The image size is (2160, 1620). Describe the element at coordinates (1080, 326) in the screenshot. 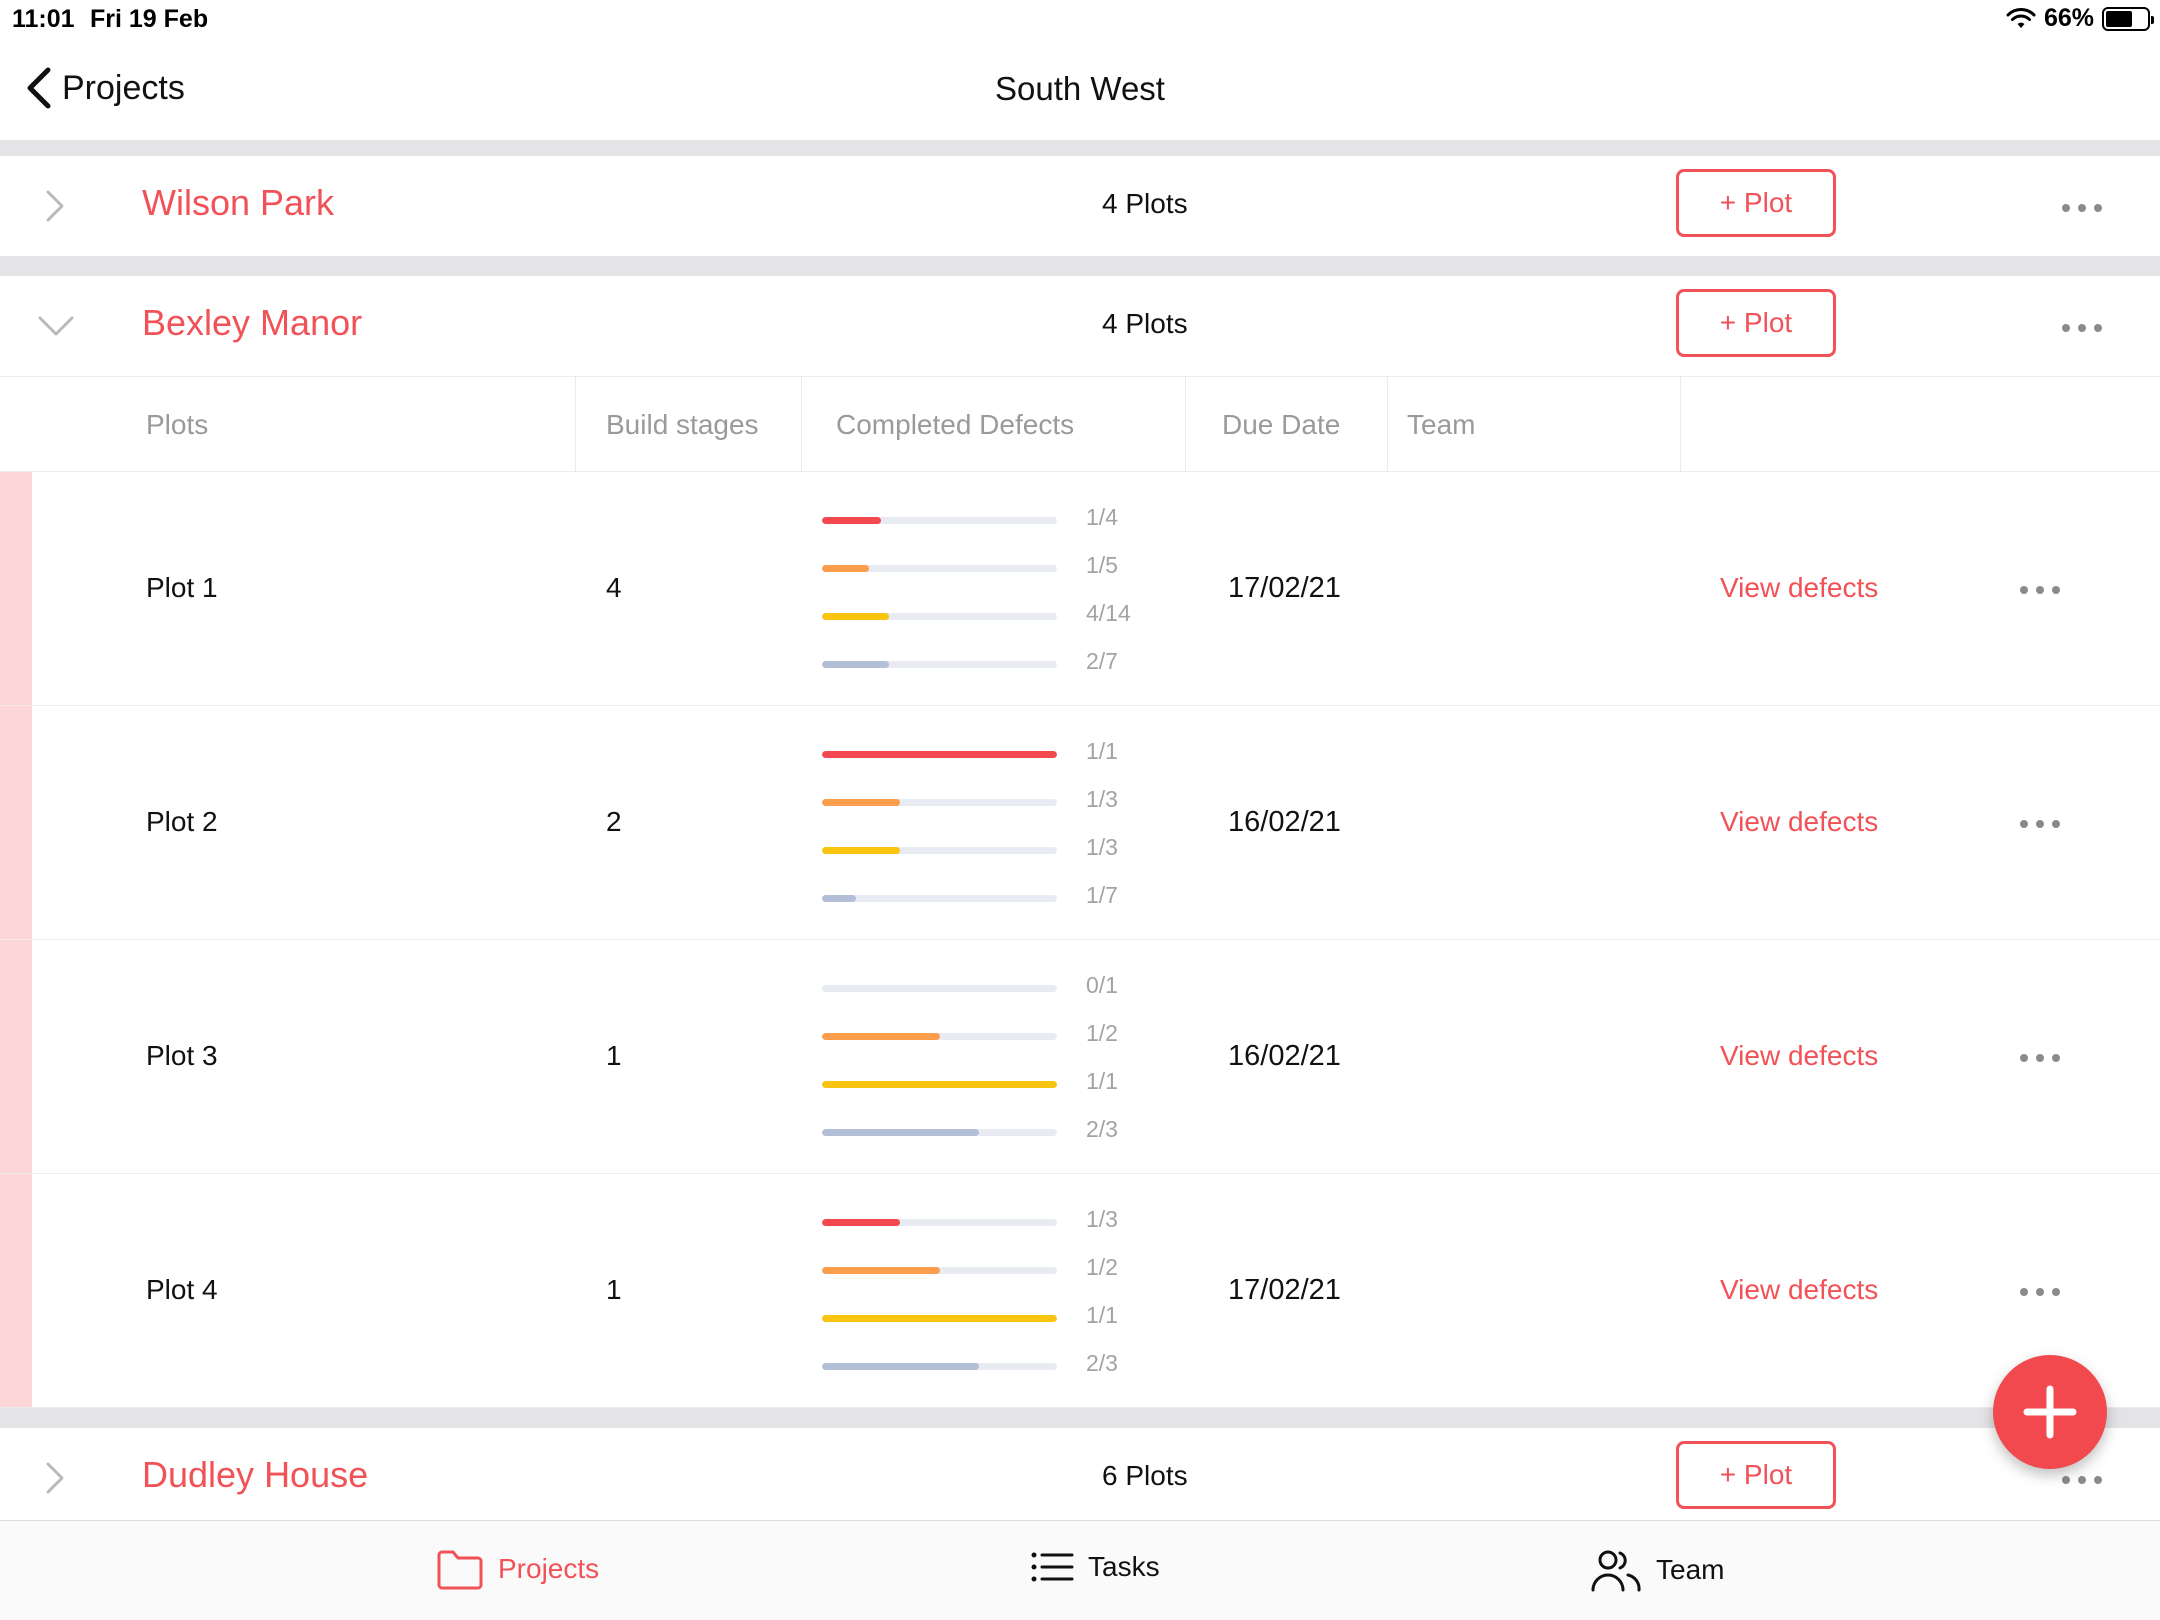

I see `project-row-bexley-manor: Bexley Manor 4 Plots + Plot` at that location.